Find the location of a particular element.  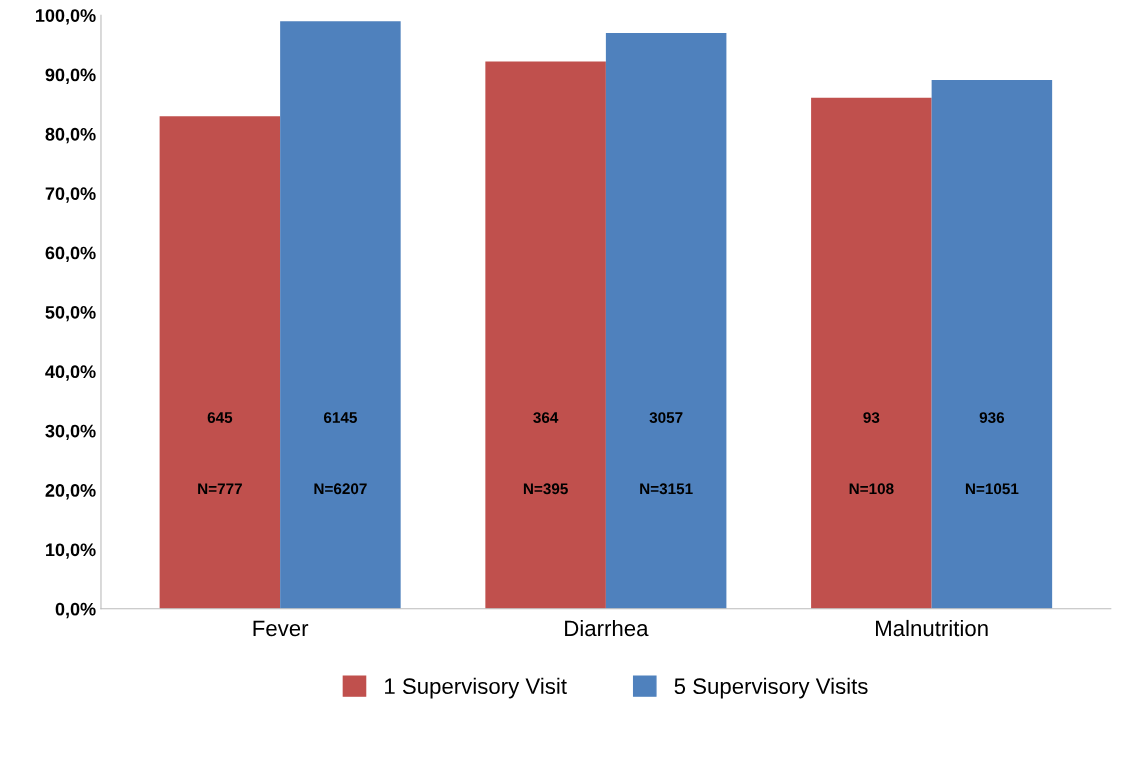

annotation: 3057 is located at coordinates (666, 417).